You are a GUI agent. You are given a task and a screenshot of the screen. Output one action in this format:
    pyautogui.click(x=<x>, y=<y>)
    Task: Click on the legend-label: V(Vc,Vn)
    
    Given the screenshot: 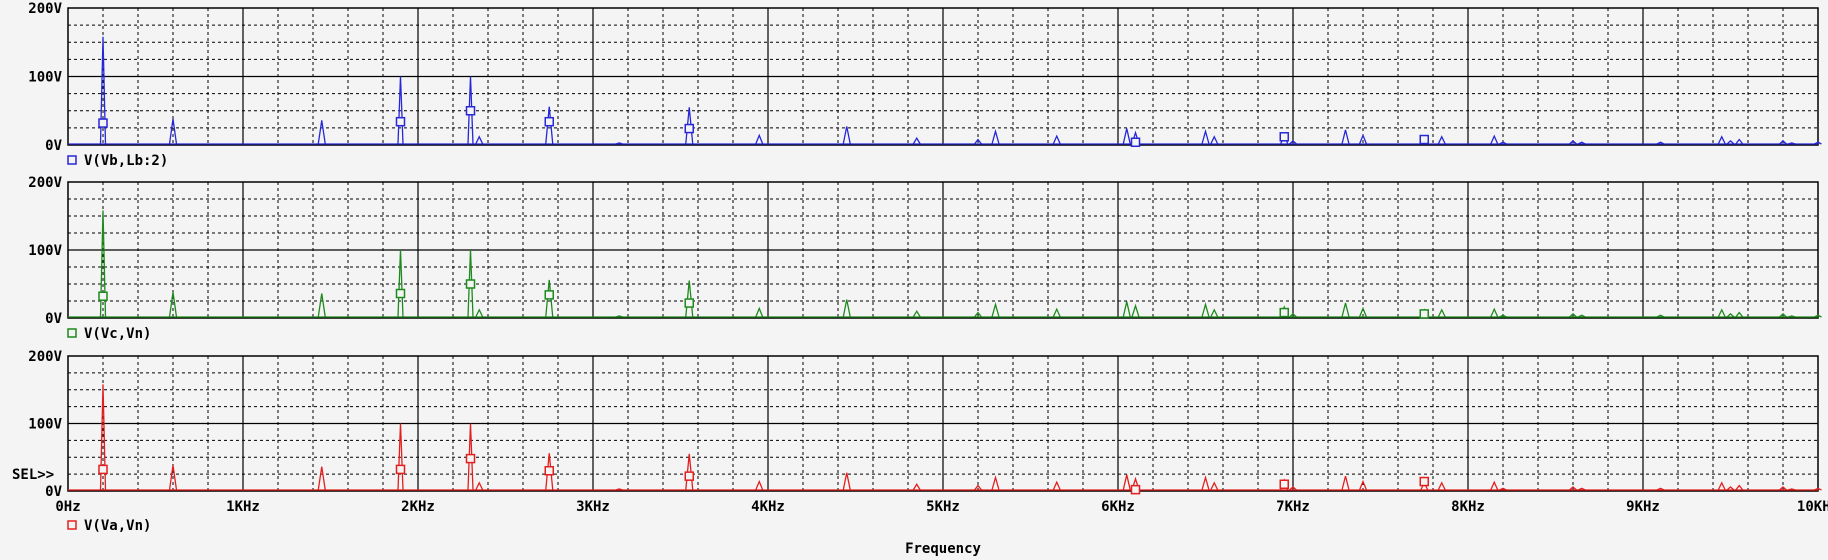 What is the action you would take?
    pyautogui.click(x=117, y=334)
    